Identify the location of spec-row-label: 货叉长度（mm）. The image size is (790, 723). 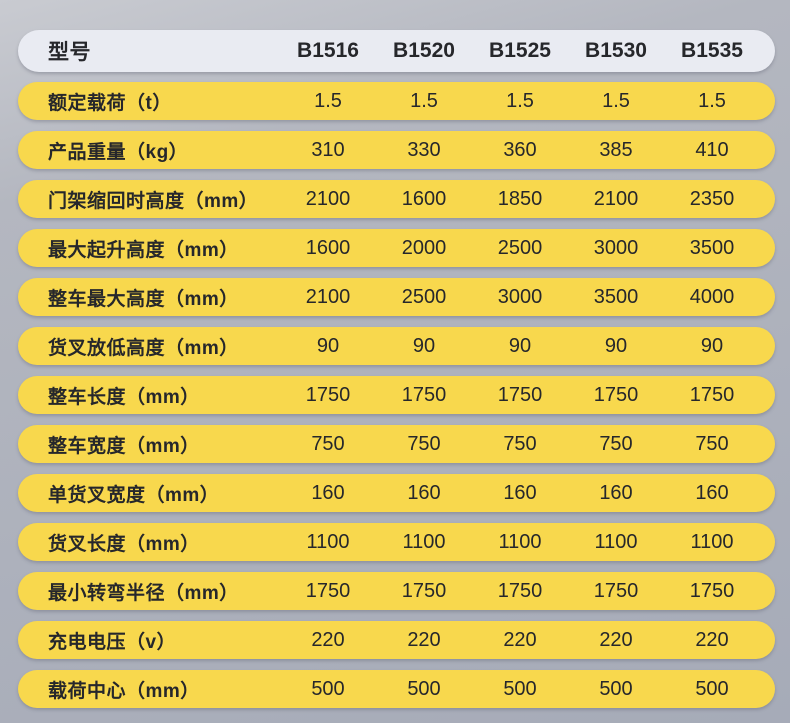
(124, 544).